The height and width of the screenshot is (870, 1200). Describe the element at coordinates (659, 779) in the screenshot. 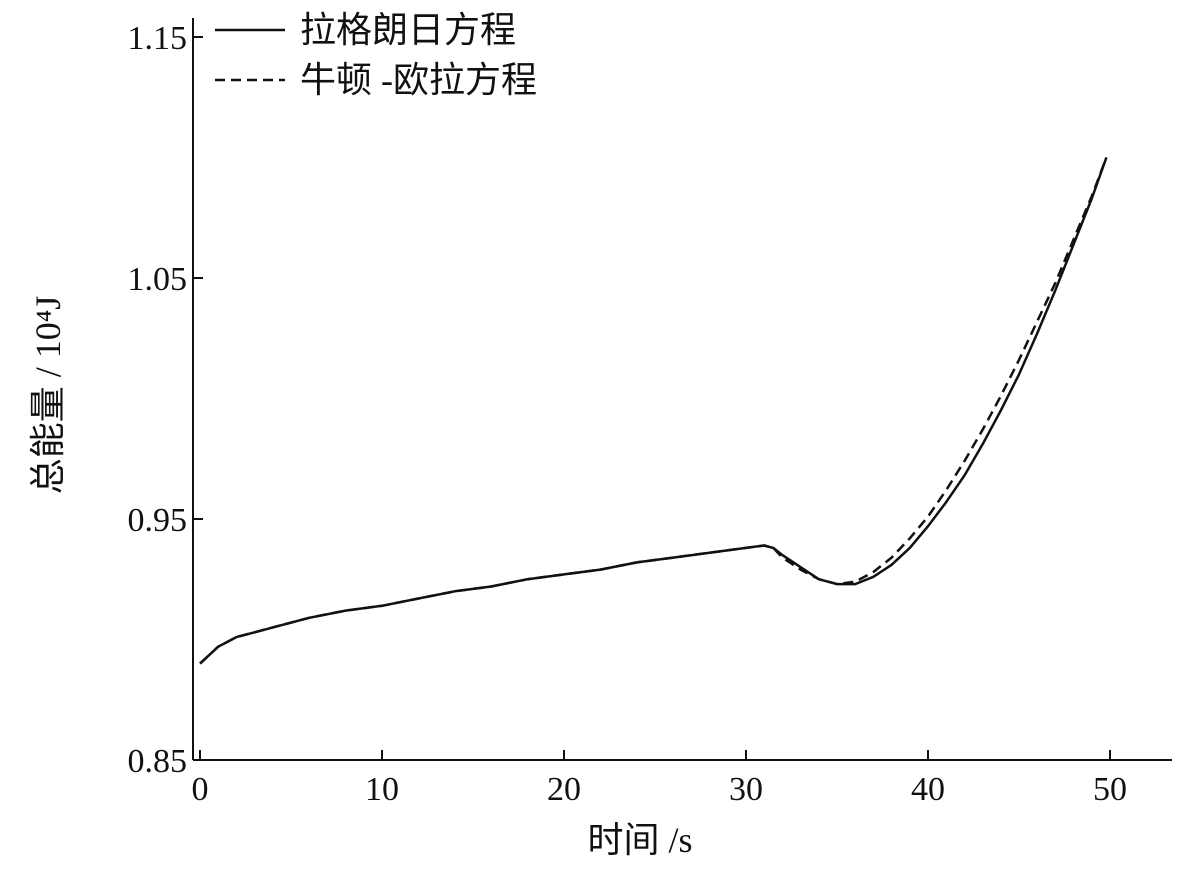

I see `x-ticks: 0 10 20 30 40 50` at that location.